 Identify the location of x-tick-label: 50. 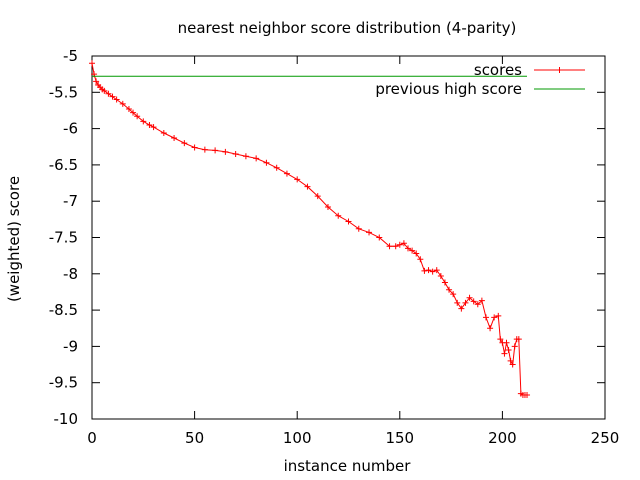
(194, 438).